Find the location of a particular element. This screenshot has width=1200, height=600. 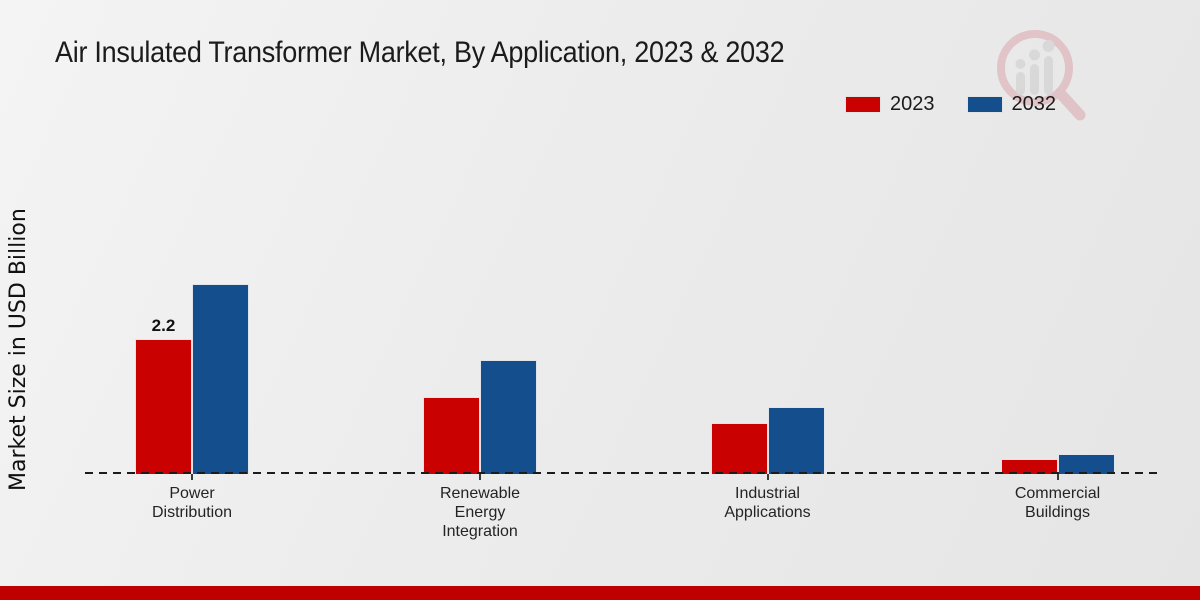

bar-2023-renewable-energy-integration is located at coordinates (451, 435).